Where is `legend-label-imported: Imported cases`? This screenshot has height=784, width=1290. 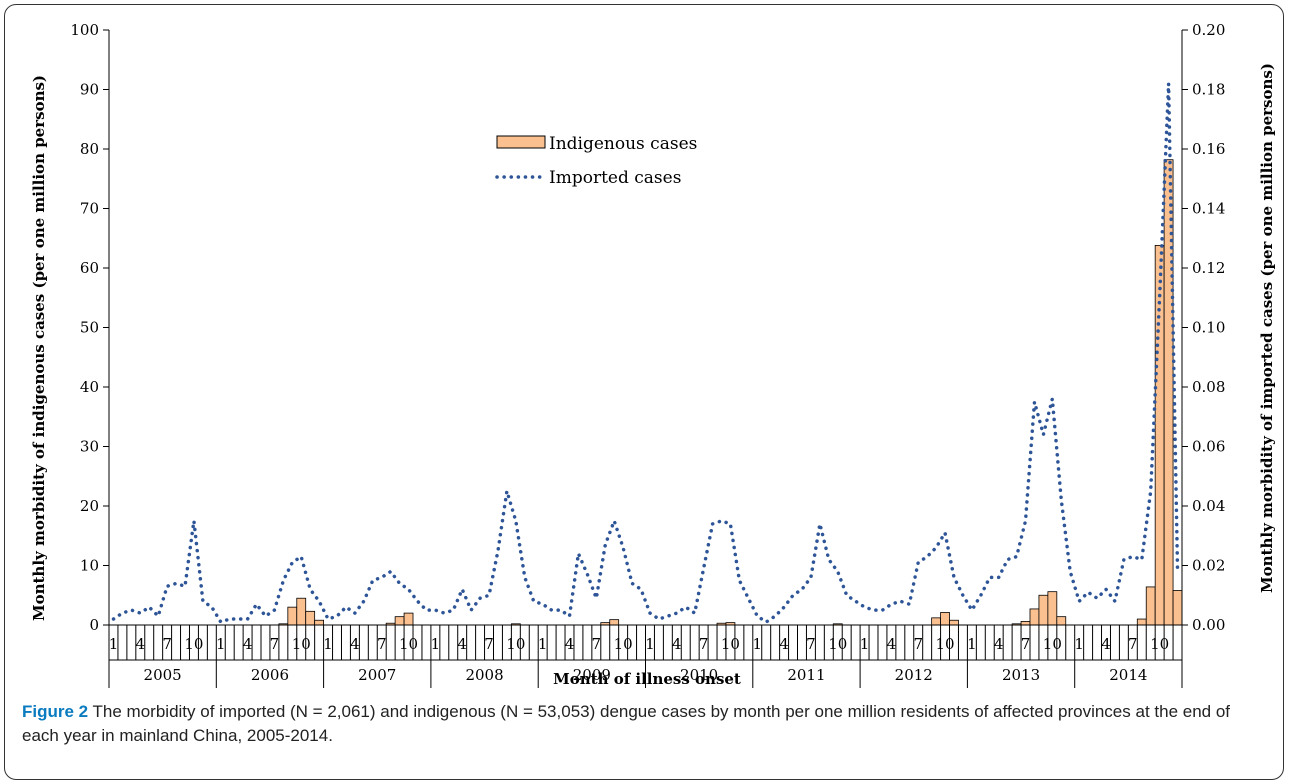
legend-label-imported: Imported cases is located at coordinates (615, 178).